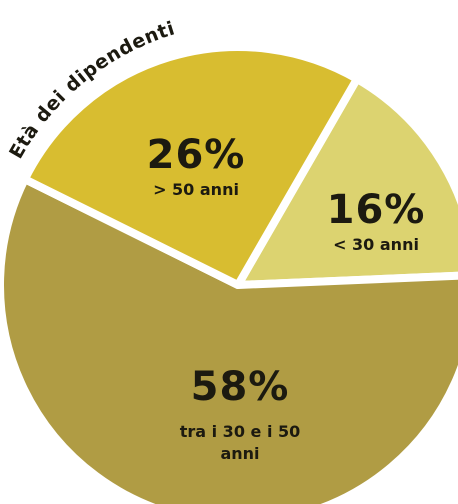  What do you see at coordinates (196, 155) in the screenshot?
I see `value-label: 26%` at bounding box center [196, 155].